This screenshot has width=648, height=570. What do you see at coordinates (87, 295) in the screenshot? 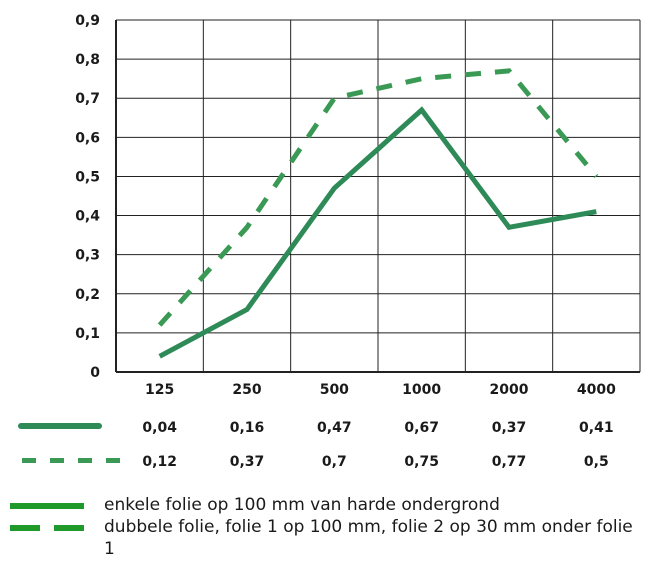
I see `y-tick-label: 0,2` at bounding box center [87, 295].